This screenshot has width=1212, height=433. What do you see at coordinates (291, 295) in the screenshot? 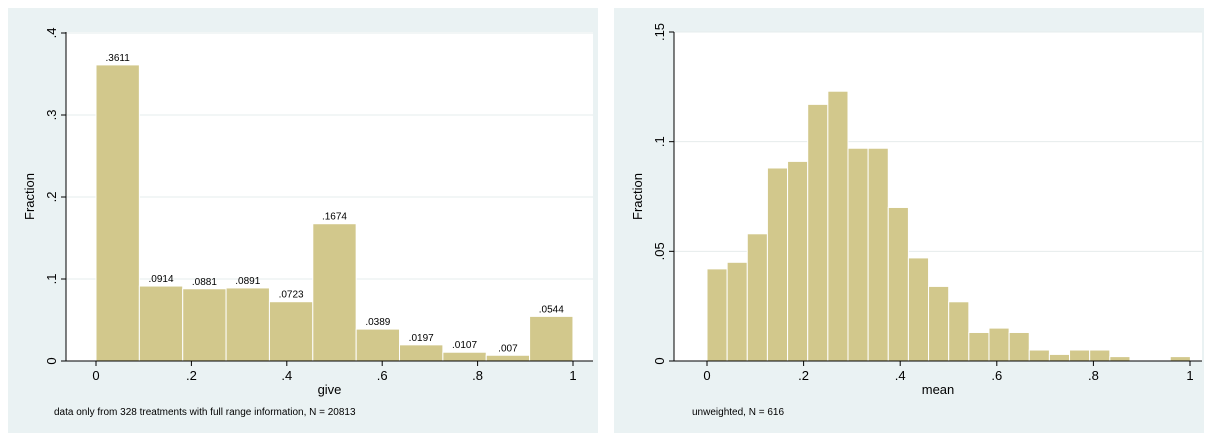
I see `bar-value-label: .0723` at bounding box center [291, 295].